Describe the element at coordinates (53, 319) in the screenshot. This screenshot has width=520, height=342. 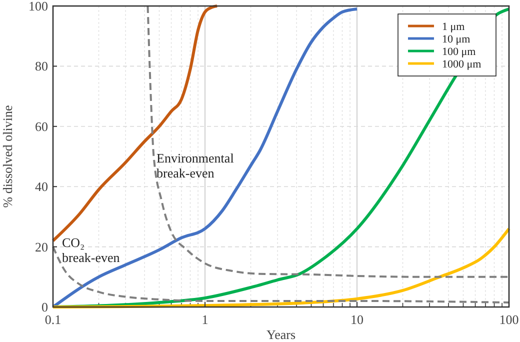
I see `x-tick-label: 0.1` at that location.